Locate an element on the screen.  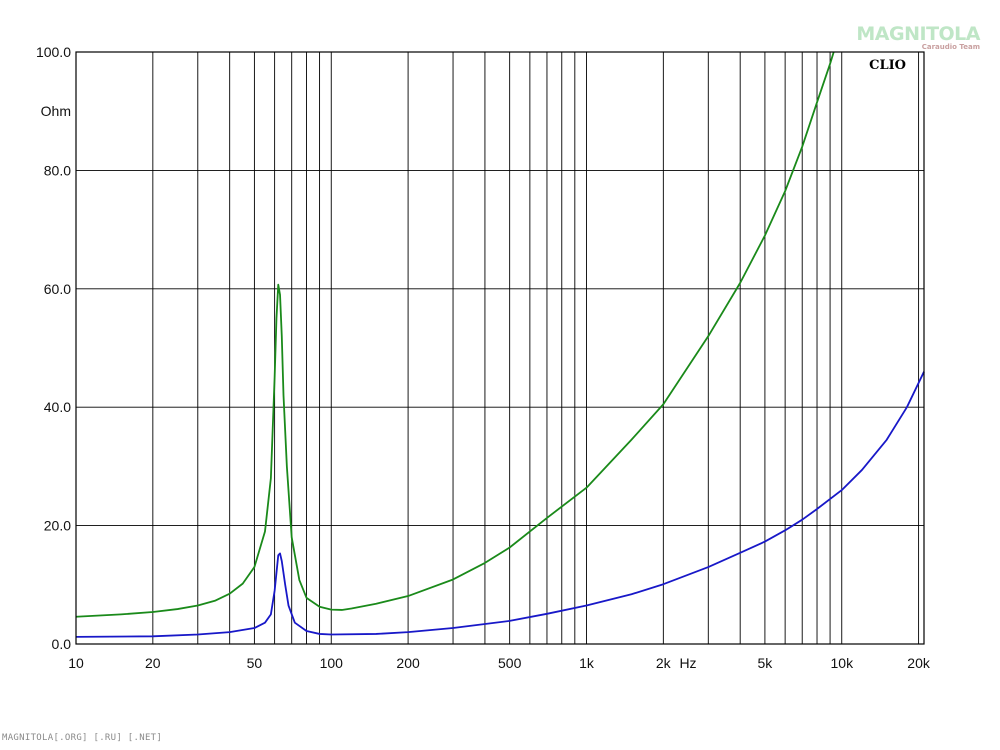
y-tick-label: 100.0 is located at coordinates (53, 52).